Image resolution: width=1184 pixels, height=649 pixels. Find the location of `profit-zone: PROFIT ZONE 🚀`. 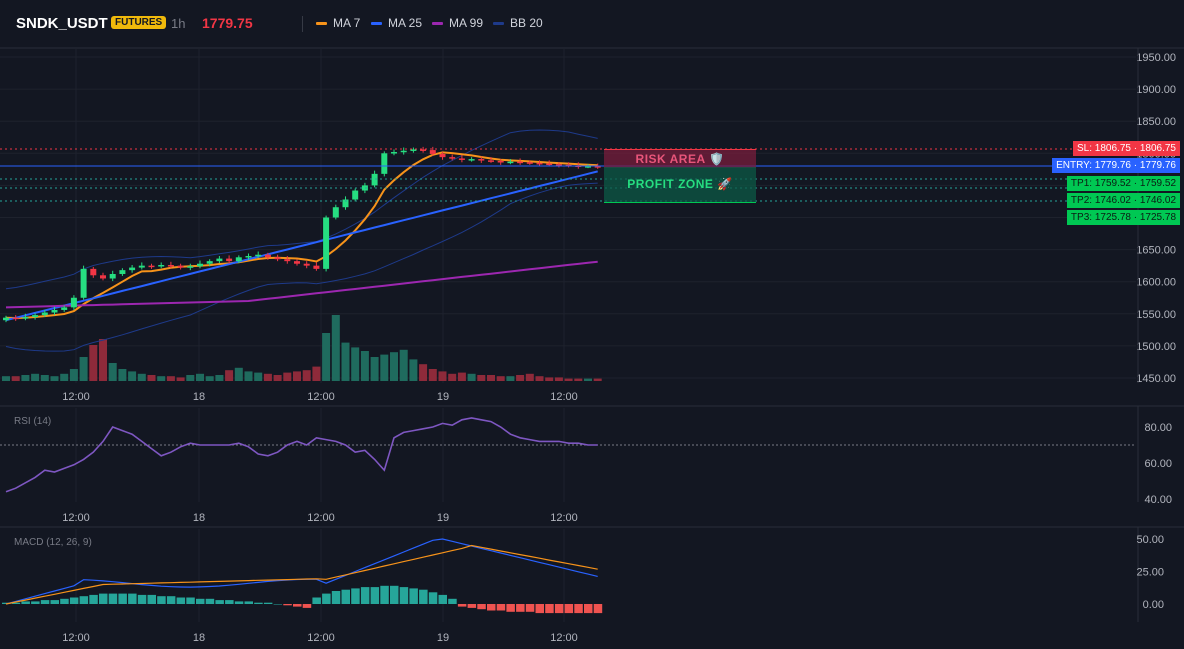

profit-zone: PROFIT ZONE 🚀 is located at coordinates (680, 185).